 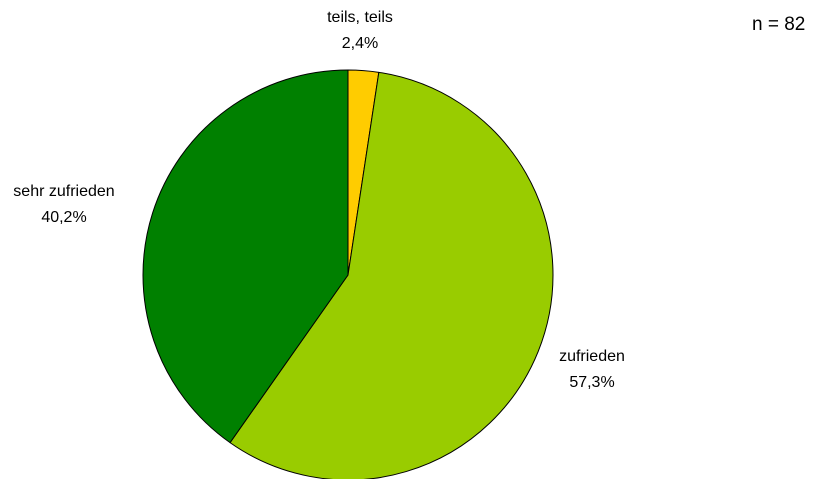 What do you see at coordinates (63, 191) in the screenshot?
I see `slice-category-label: sehr zufrieden` at bounding box center [63, 191].